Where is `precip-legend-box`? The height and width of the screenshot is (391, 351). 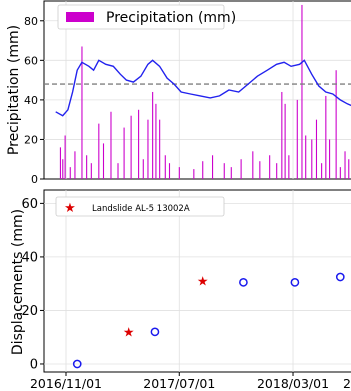 precip-legend-box is located at coordinates (141, 17).